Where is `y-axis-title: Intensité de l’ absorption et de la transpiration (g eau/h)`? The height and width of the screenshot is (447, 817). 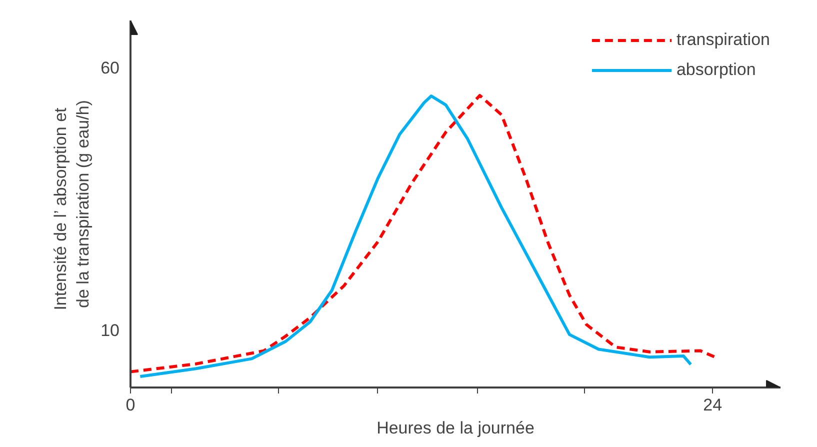
y-axis-title: Intensité de l’ absorption et de la transpiration (g eau/h) is located at coordinates (71, 205).